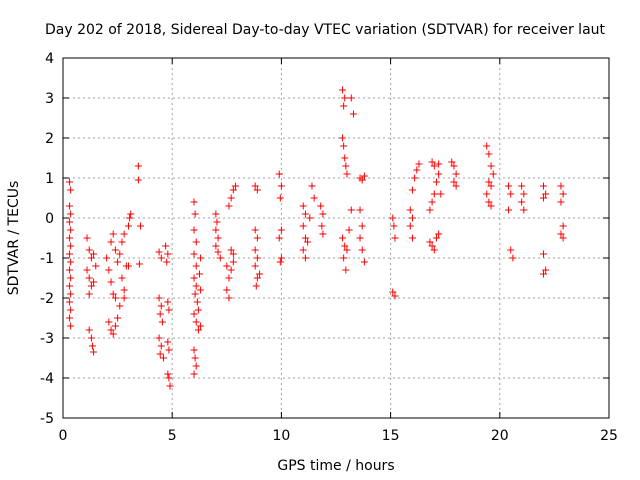 Image resolution: width=640 pixels, height=480 pixels. What do you see at coordinates (49, 179) in the screenshot?
I see `y-tick-label: 1` at bounding box center [49, 179].